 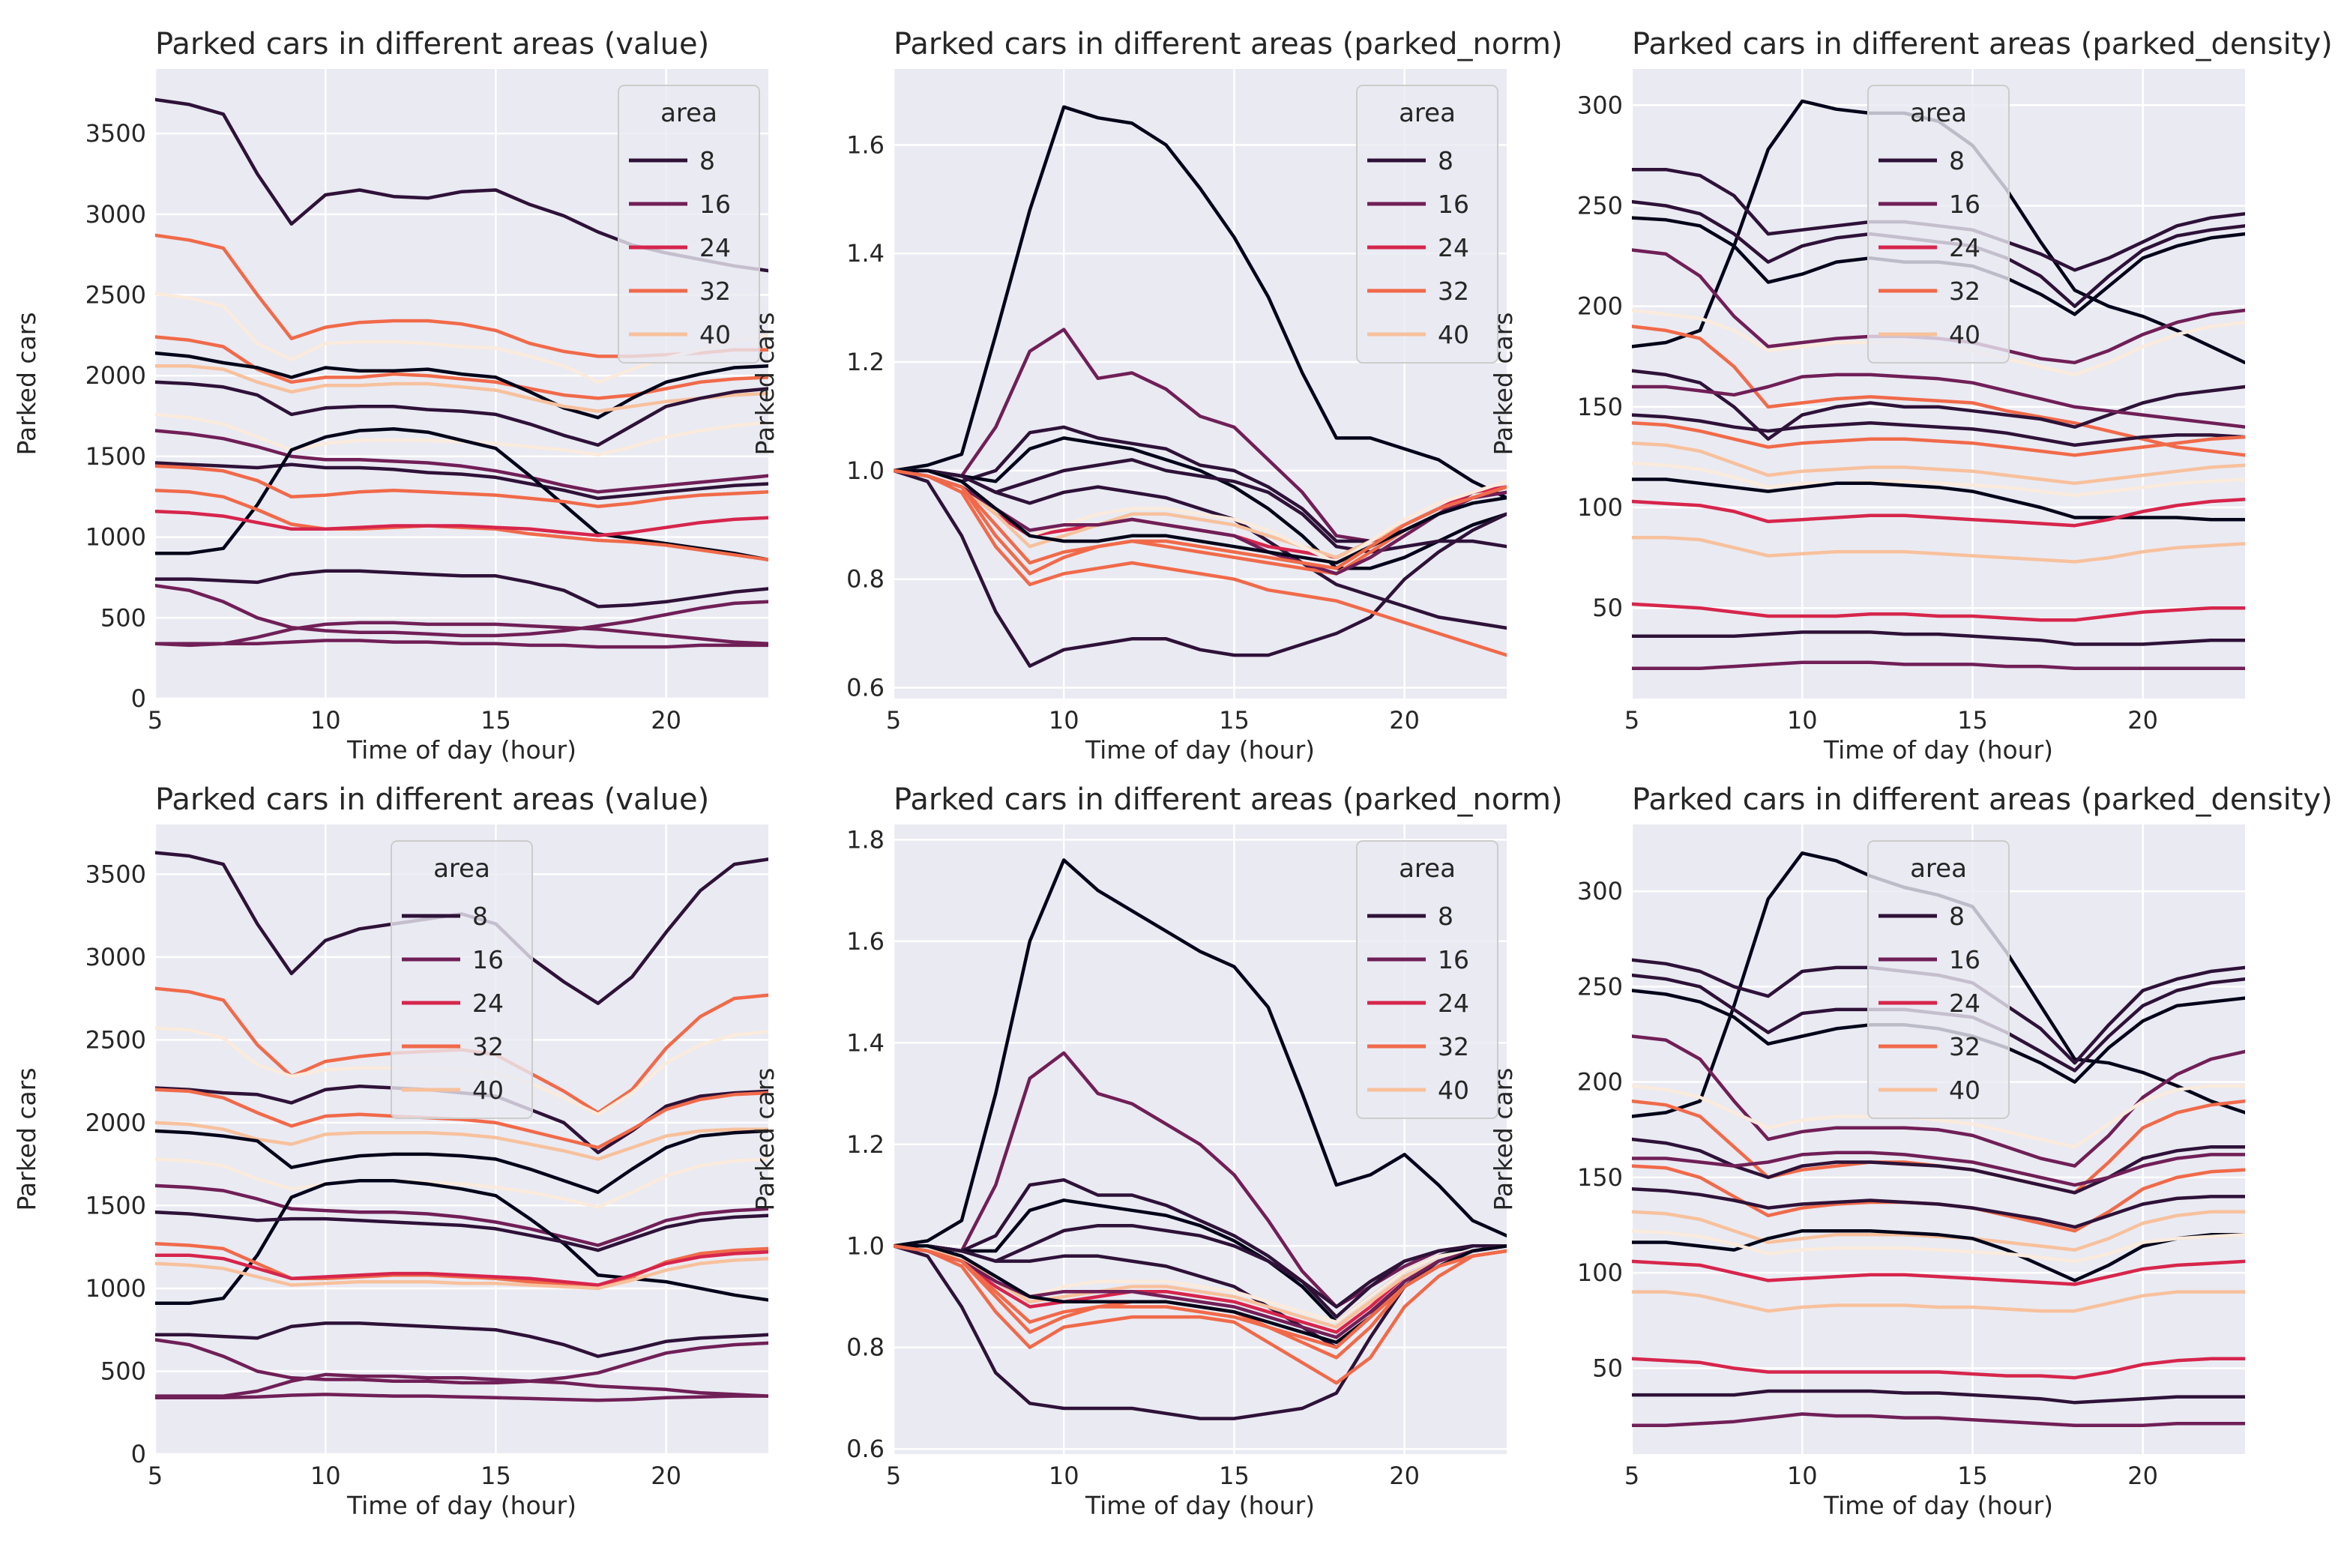 I want to click on y-tick-label: 3500, so click(x=116, y=133).